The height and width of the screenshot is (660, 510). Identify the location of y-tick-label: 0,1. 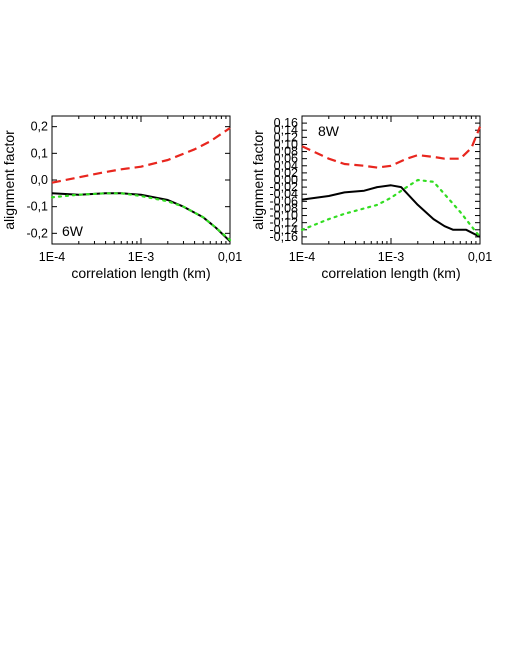
(39, 153).